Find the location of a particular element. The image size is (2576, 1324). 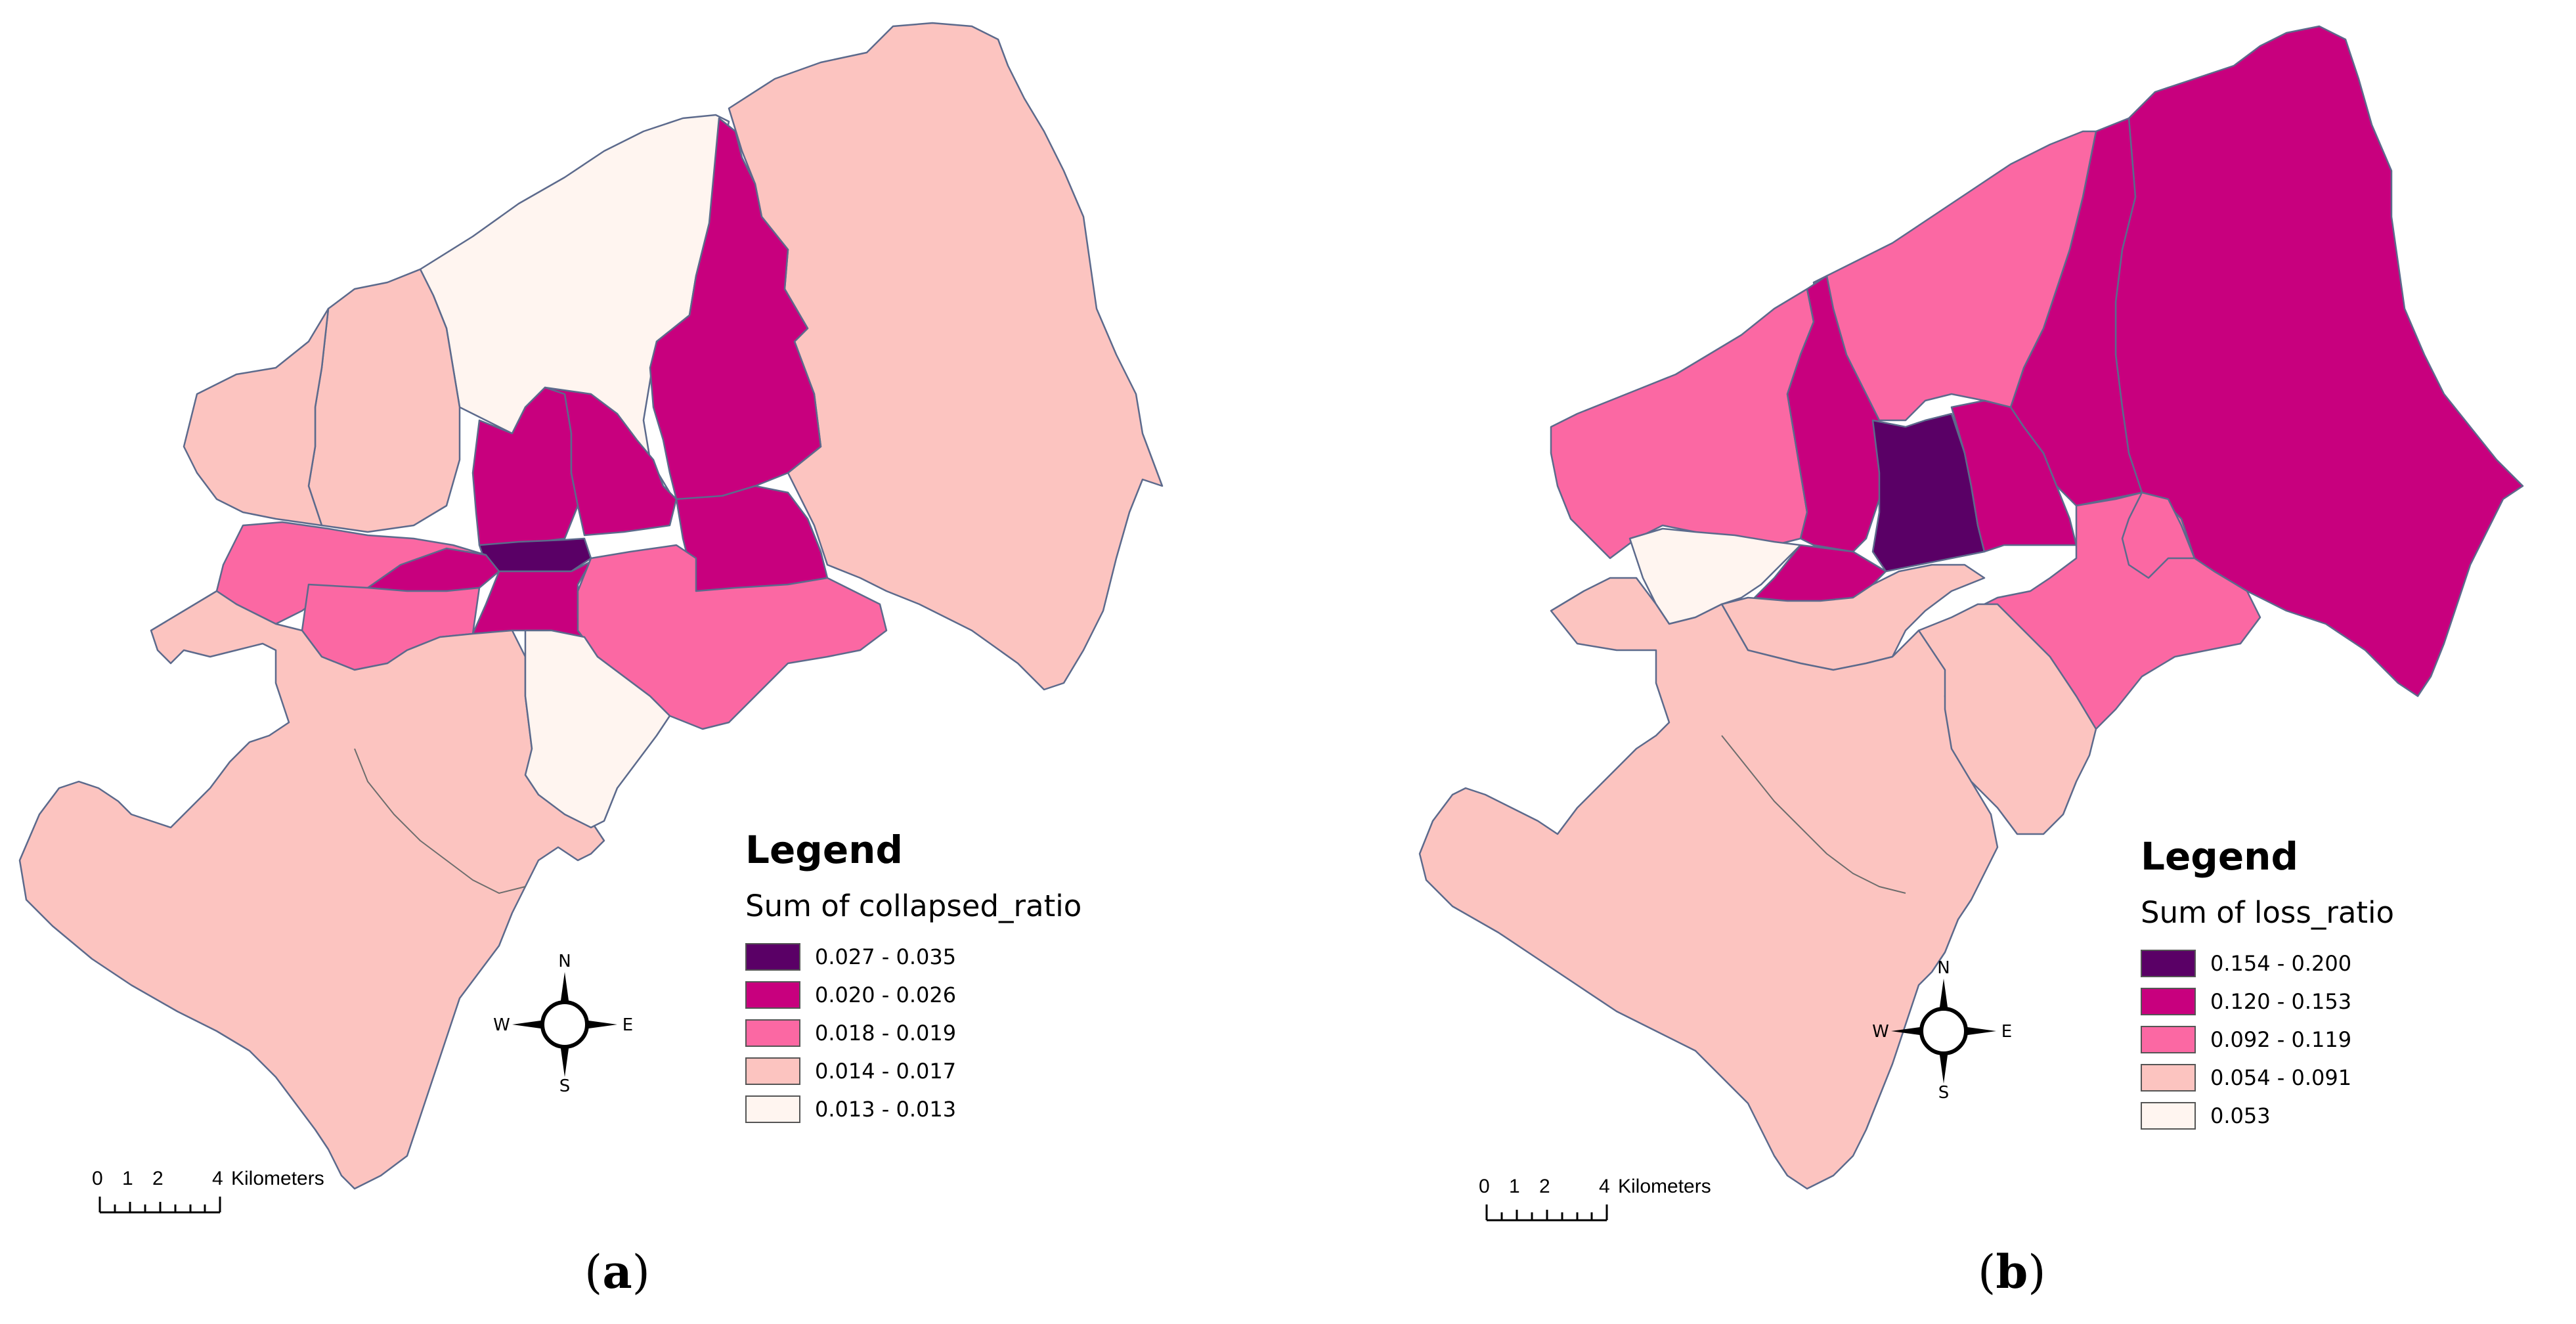

legend-item-label: 0.013 - 0.013 is located at coordinates (886, 1109).